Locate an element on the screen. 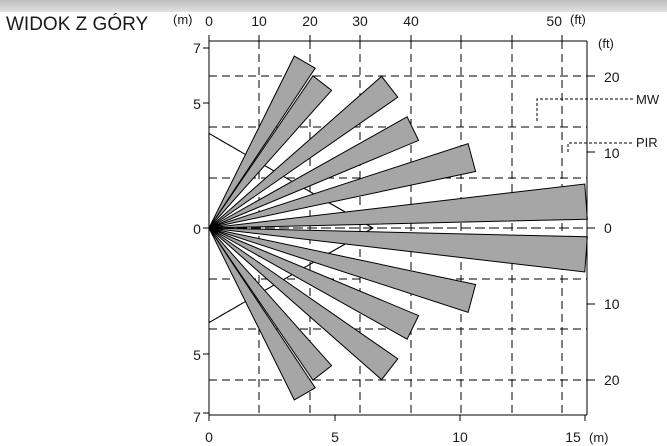 The image size is (667, 446). top-tick-label: 40 is located at coordinates (411, 21).